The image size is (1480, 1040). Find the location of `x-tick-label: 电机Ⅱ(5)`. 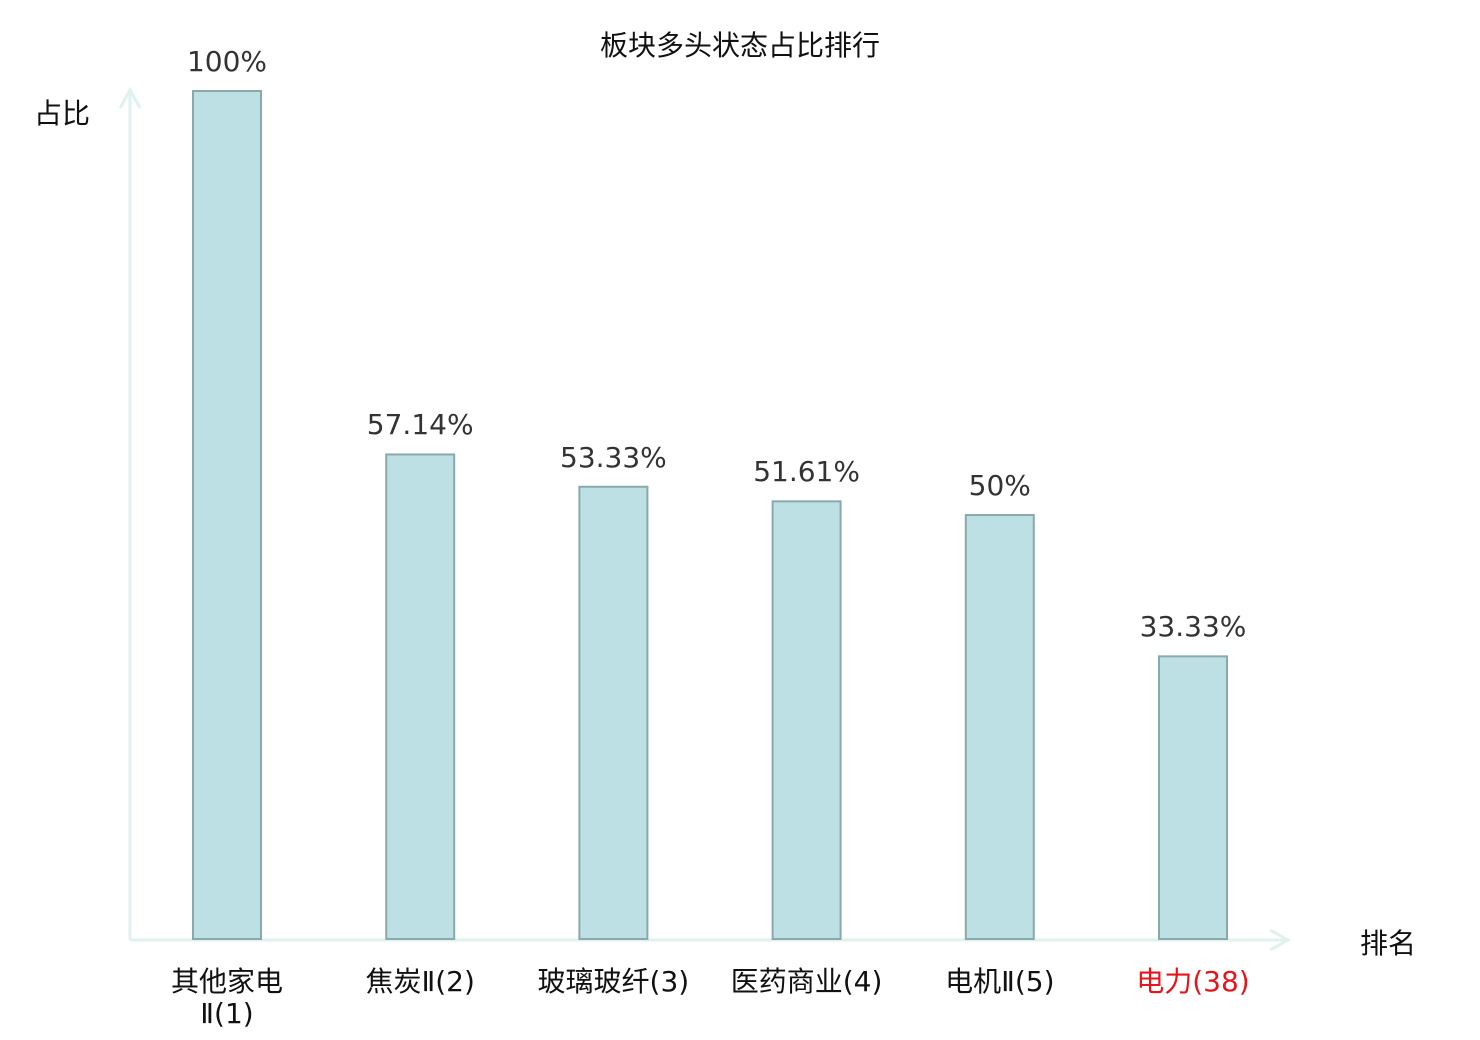

x-tick-label: 电机Ⅱ(5) is located at coordinates (1000, 981).